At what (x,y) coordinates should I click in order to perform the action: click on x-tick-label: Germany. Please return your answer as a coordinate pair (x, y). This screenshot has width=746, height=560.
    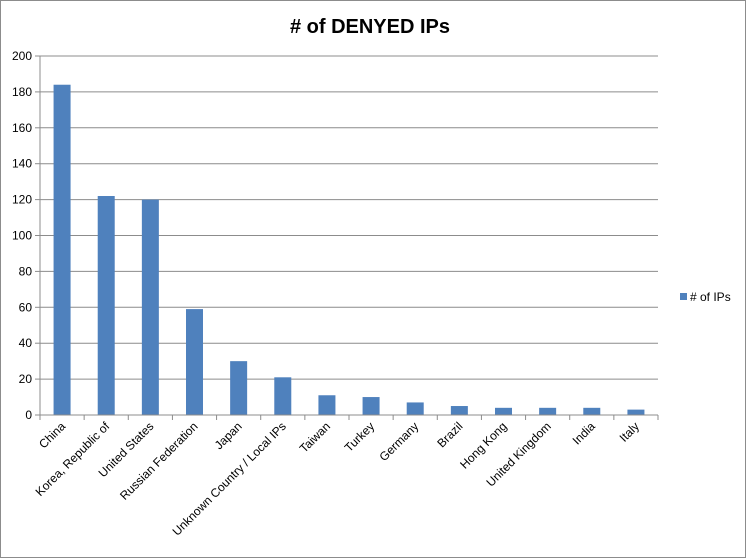
    Looking at the image, I should click on (399, 441).